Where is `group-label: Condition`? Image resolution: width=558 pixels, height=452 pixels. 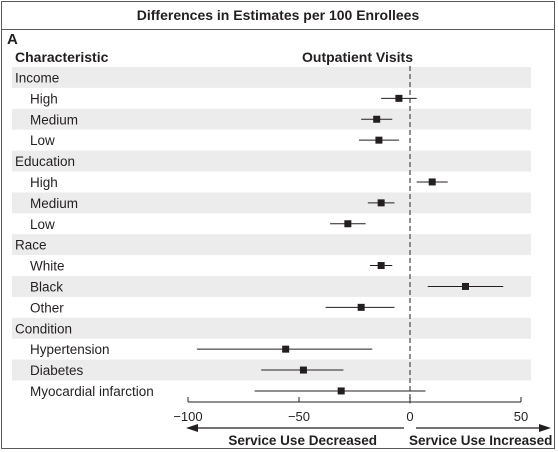 group-label: Condition is located at coordinates (43, 328).